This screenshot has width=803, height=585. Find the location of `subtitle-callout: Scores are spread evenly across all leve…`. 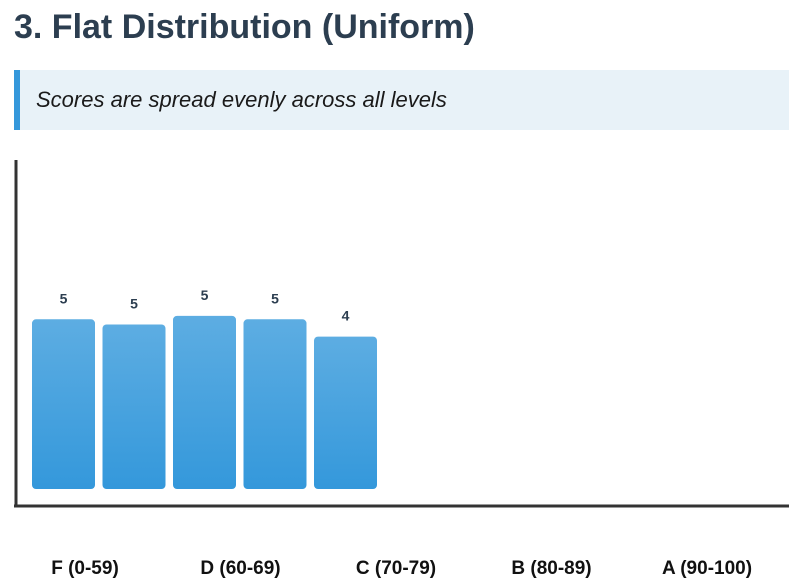

subtitle-callout: Scores are spread evenly across all leve… is located at coordinates (401, 100).